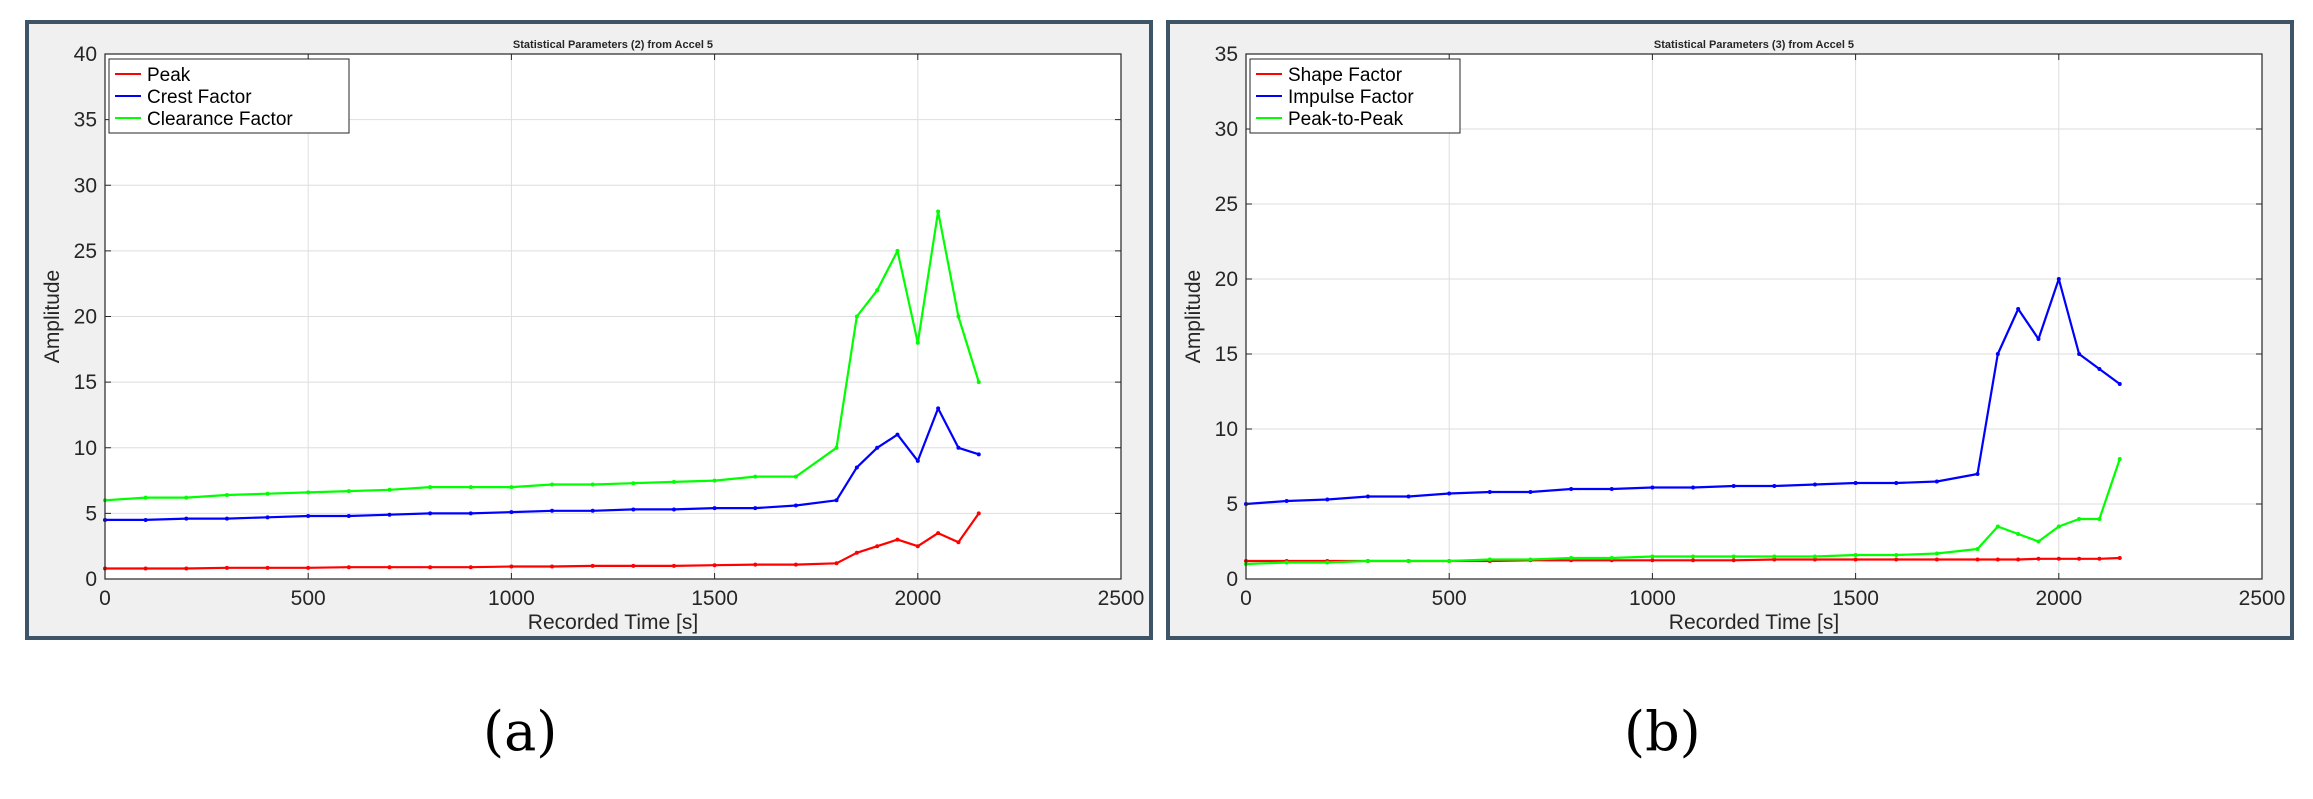  Describe the element at coordinates (199, 97) in the screenshot. I see `legend-label-2: Crest Factor` at that location.